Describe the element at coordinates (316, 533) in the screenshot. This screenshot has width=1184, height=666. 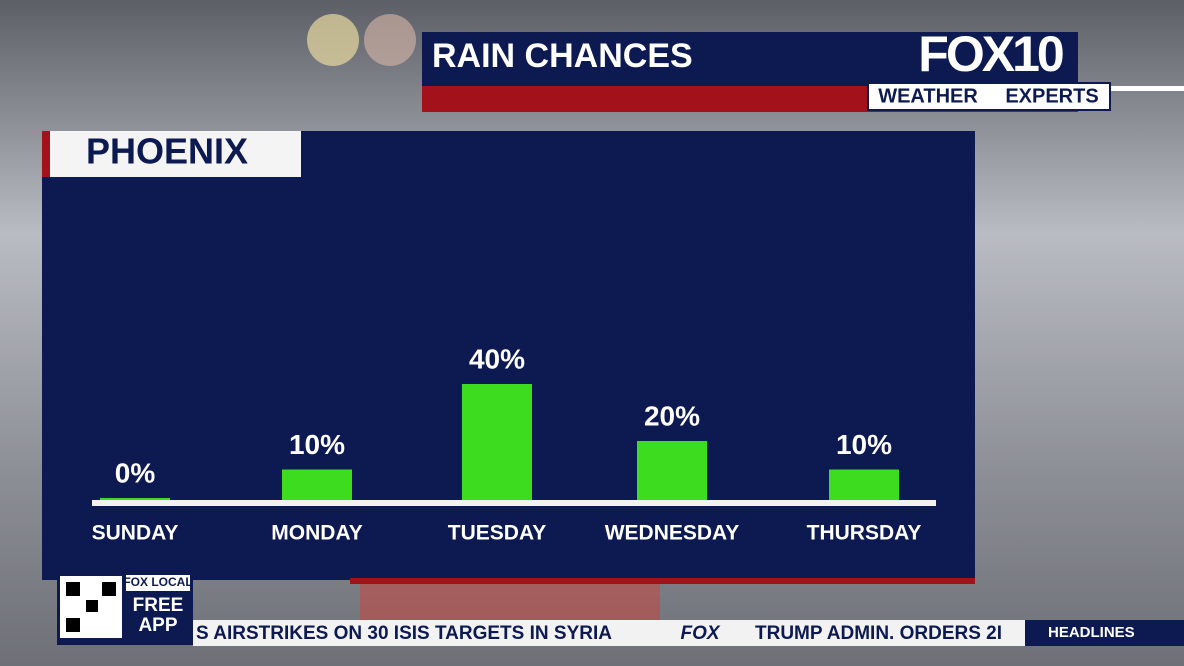
I see `x-tick-label: MONDAY` at that location.